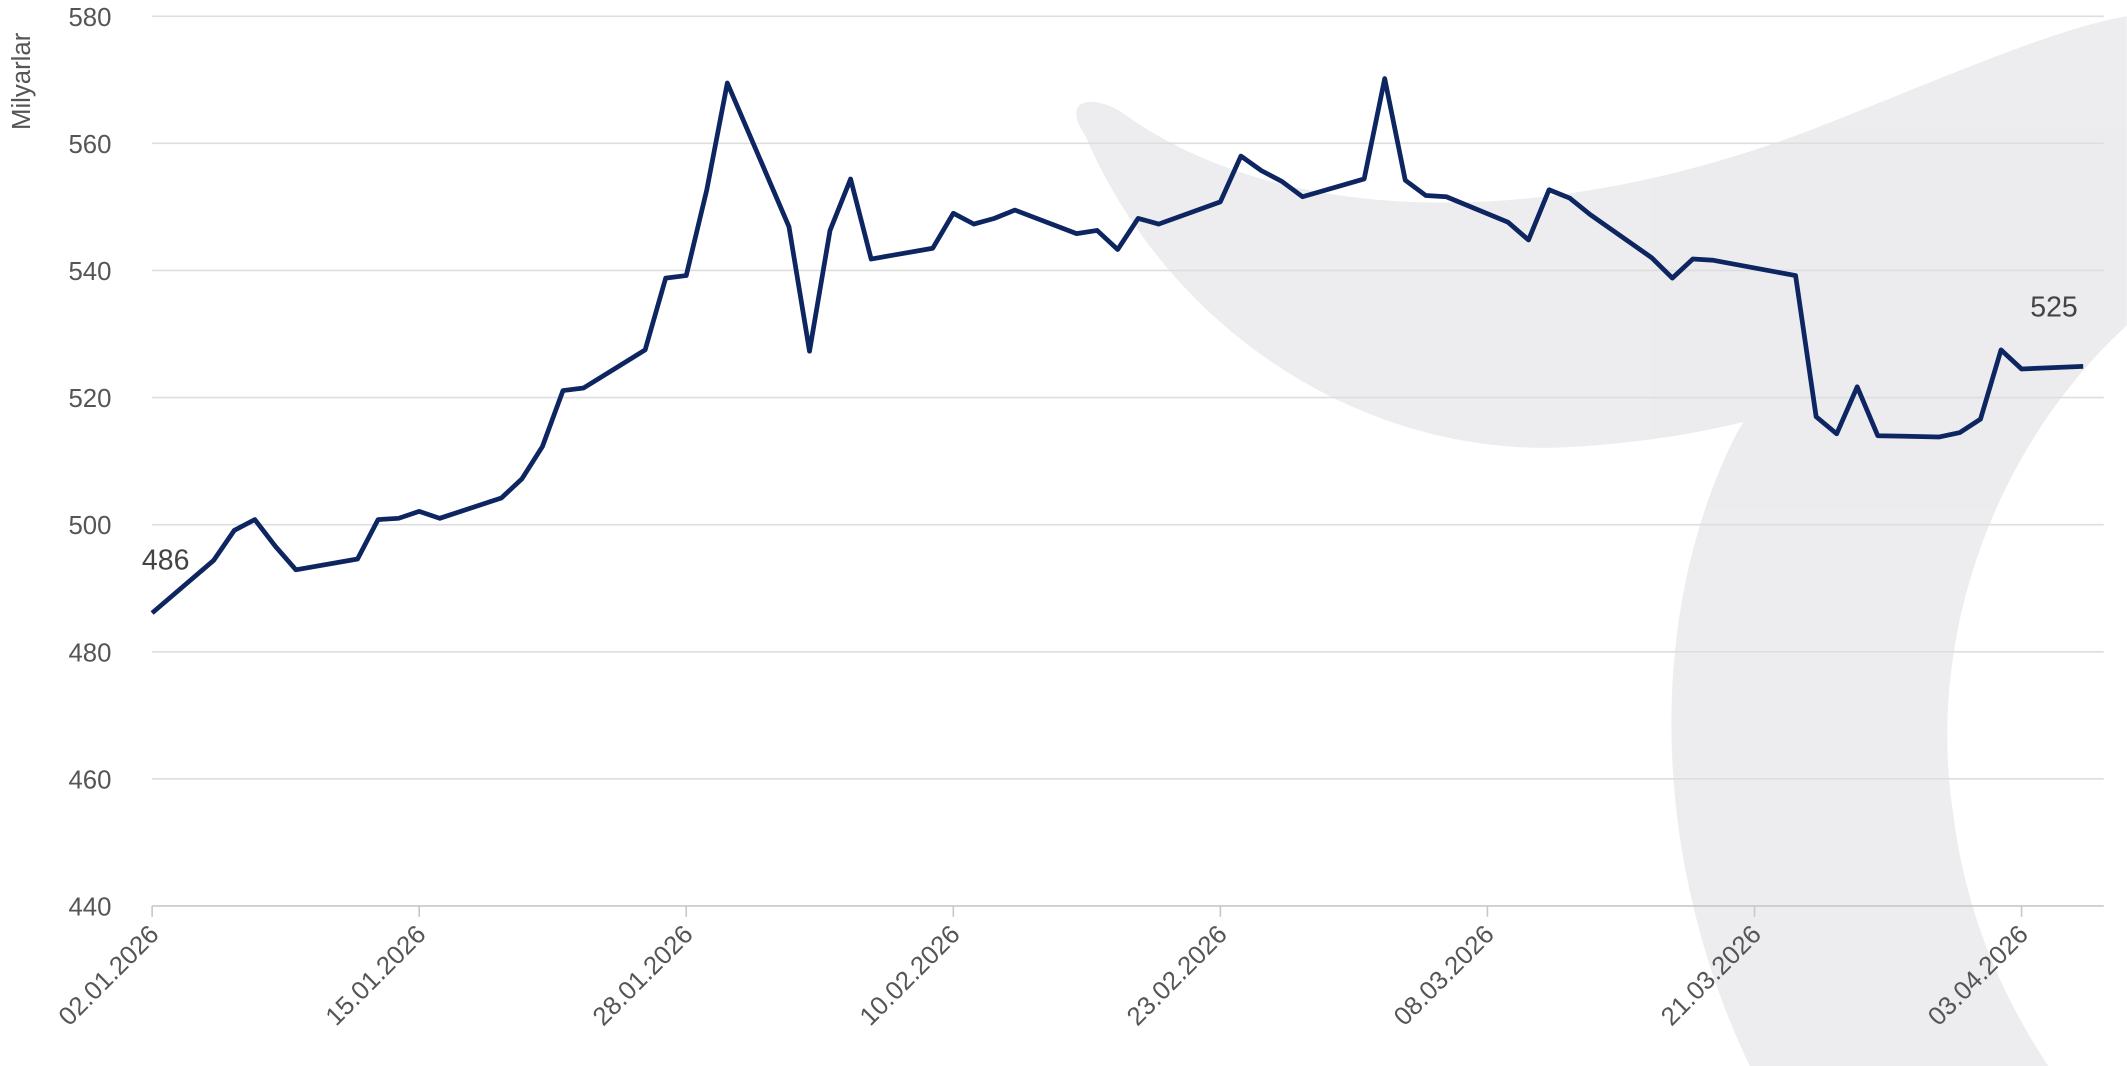 Image resolution: width=2127 pixels, height=1066 pixels. Describe the element at coordinates (89, 272) in the screenshot. I see `y-tick-label: 540` at that location.